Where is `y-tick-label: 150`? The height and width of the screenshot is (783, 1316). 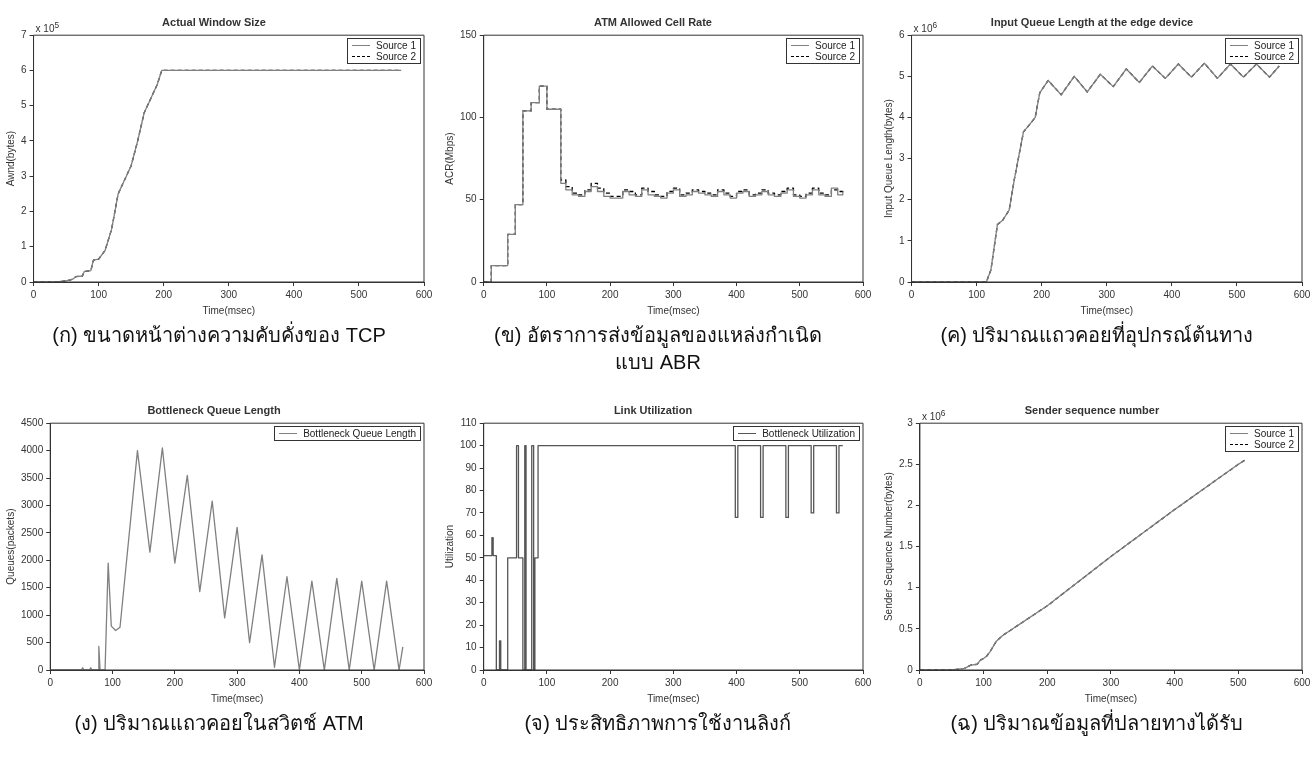 y-tick-label: 150 is located at coordinates (469, 34).